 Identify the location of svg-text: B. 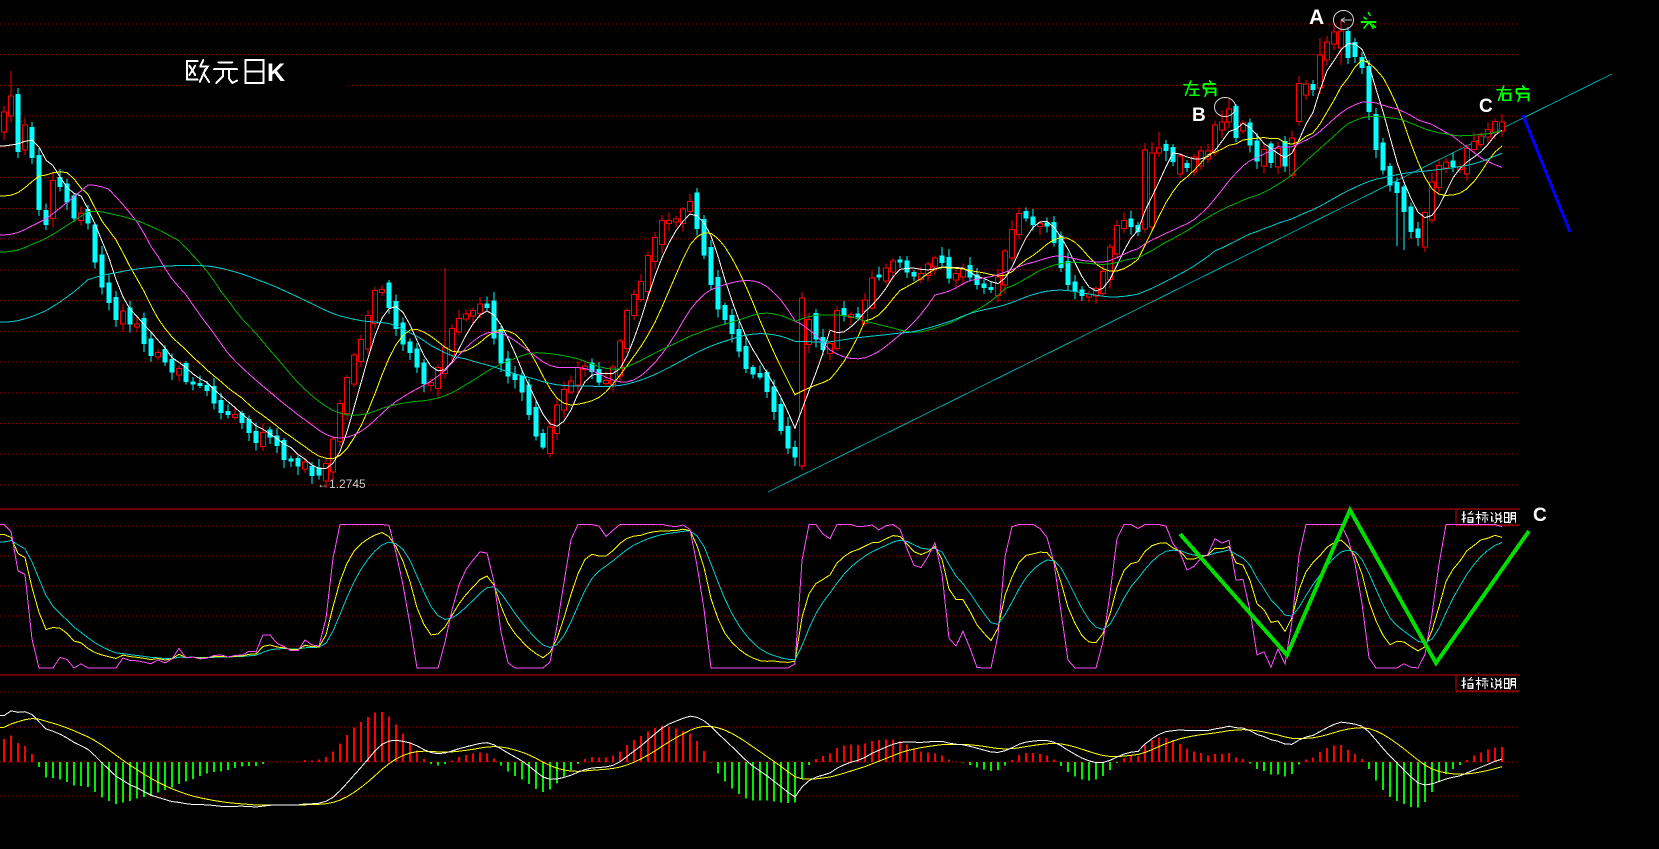
(1199, 115).